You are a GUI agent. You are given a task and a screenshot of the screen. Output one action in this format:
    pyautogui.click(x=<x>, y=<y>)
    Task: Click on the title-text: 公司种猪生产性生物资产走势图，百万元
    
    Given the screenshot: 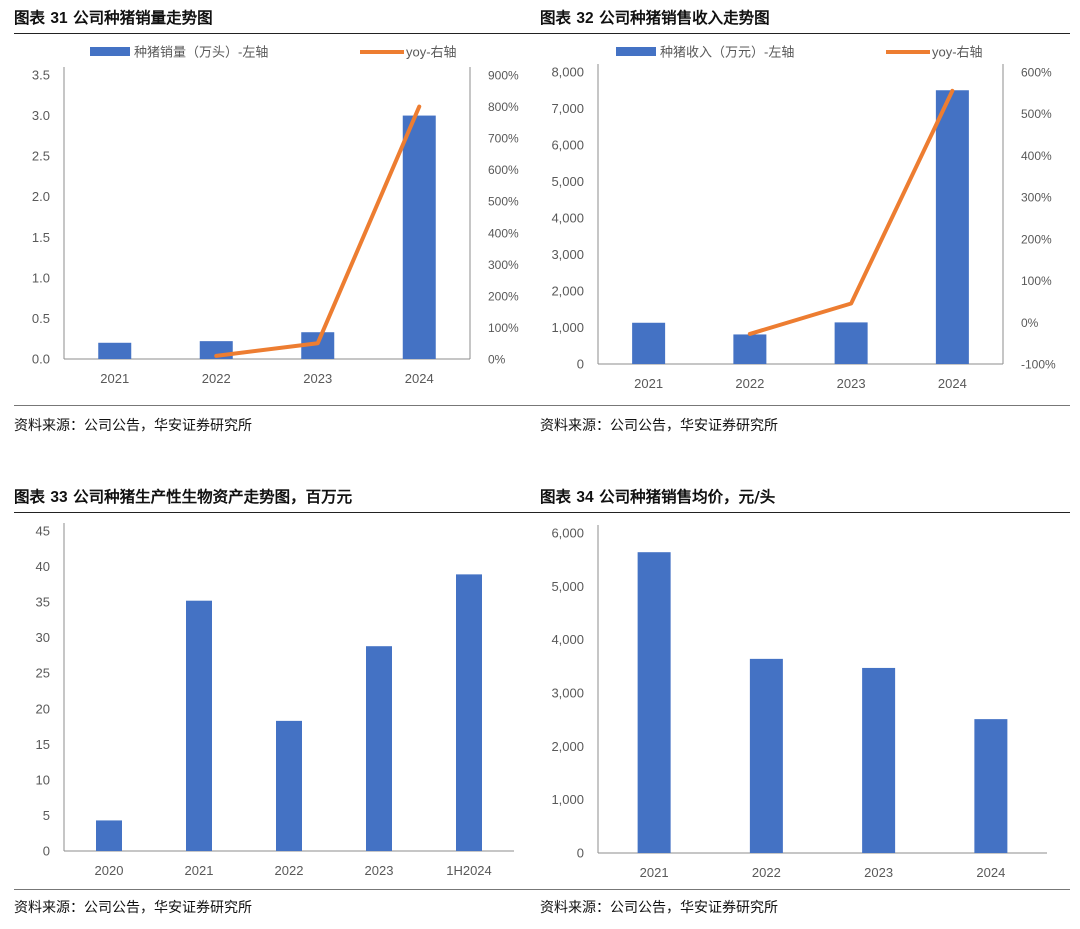 What is the action you would take?
    pyautogui.click(x=213, y=497)
    